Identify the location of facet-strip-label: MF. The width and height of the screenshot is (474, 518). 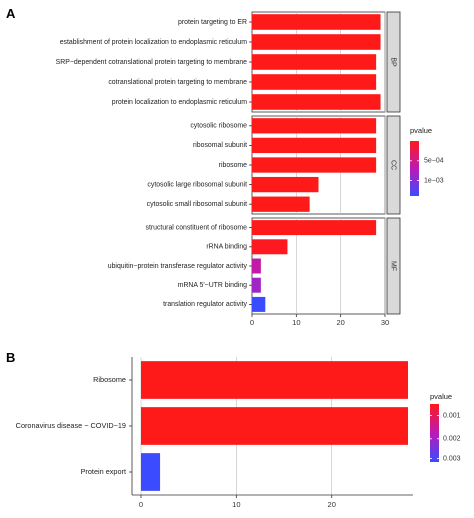
(393, 266).